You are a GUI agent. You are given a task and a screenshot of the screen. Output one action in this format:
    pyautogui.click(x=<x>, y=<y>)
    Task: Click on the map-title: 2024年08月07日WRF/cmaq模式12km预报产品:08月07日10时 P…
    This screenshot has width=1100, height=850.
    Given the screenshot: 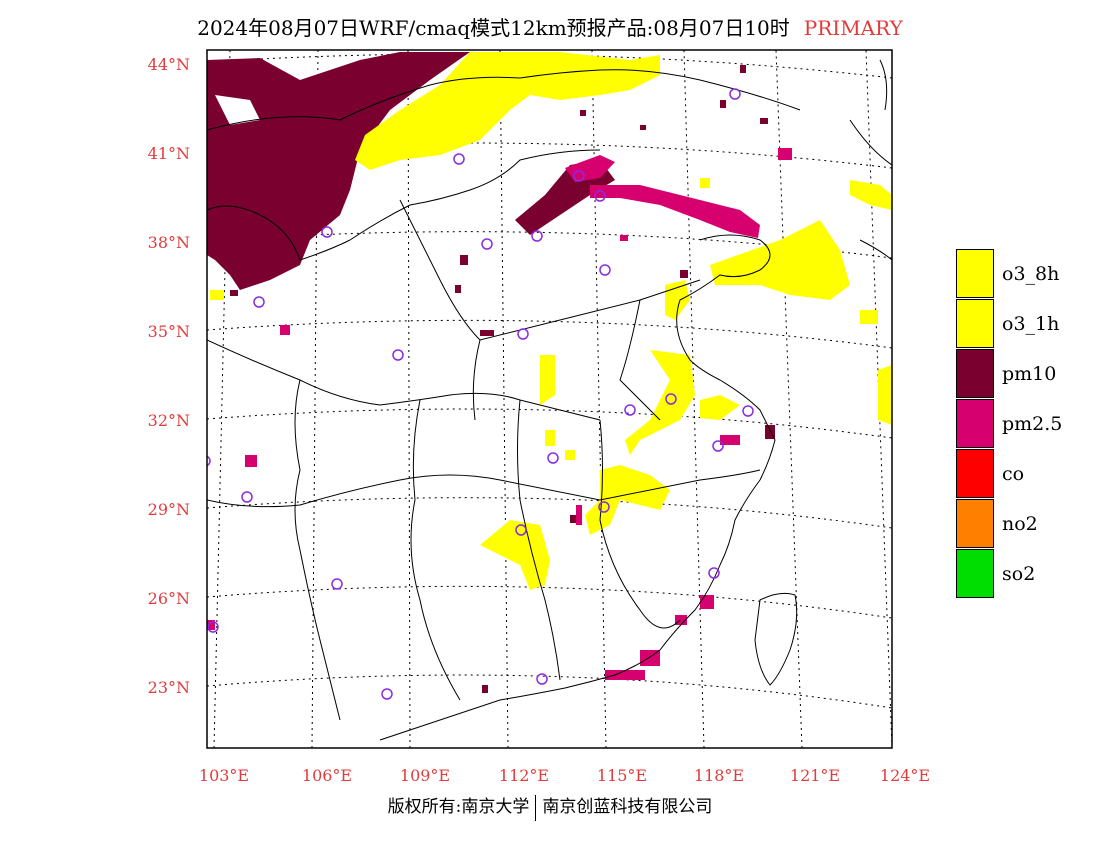 What is the action you would take?
    pyautogui.click(x=550, y=26)
    